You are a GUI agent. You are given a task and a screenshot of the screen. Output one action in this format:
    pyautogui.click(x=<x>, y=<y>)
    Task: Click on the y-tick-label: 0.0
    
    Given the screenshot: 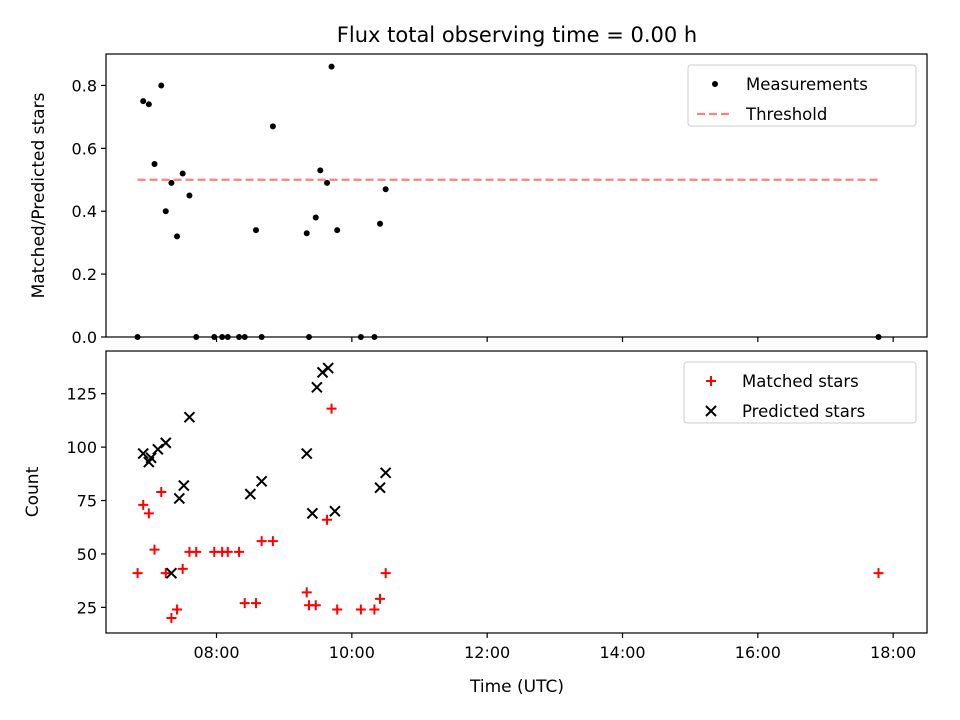 What is the action you would take?
    pyautogui.click(x=84, y=337)
    